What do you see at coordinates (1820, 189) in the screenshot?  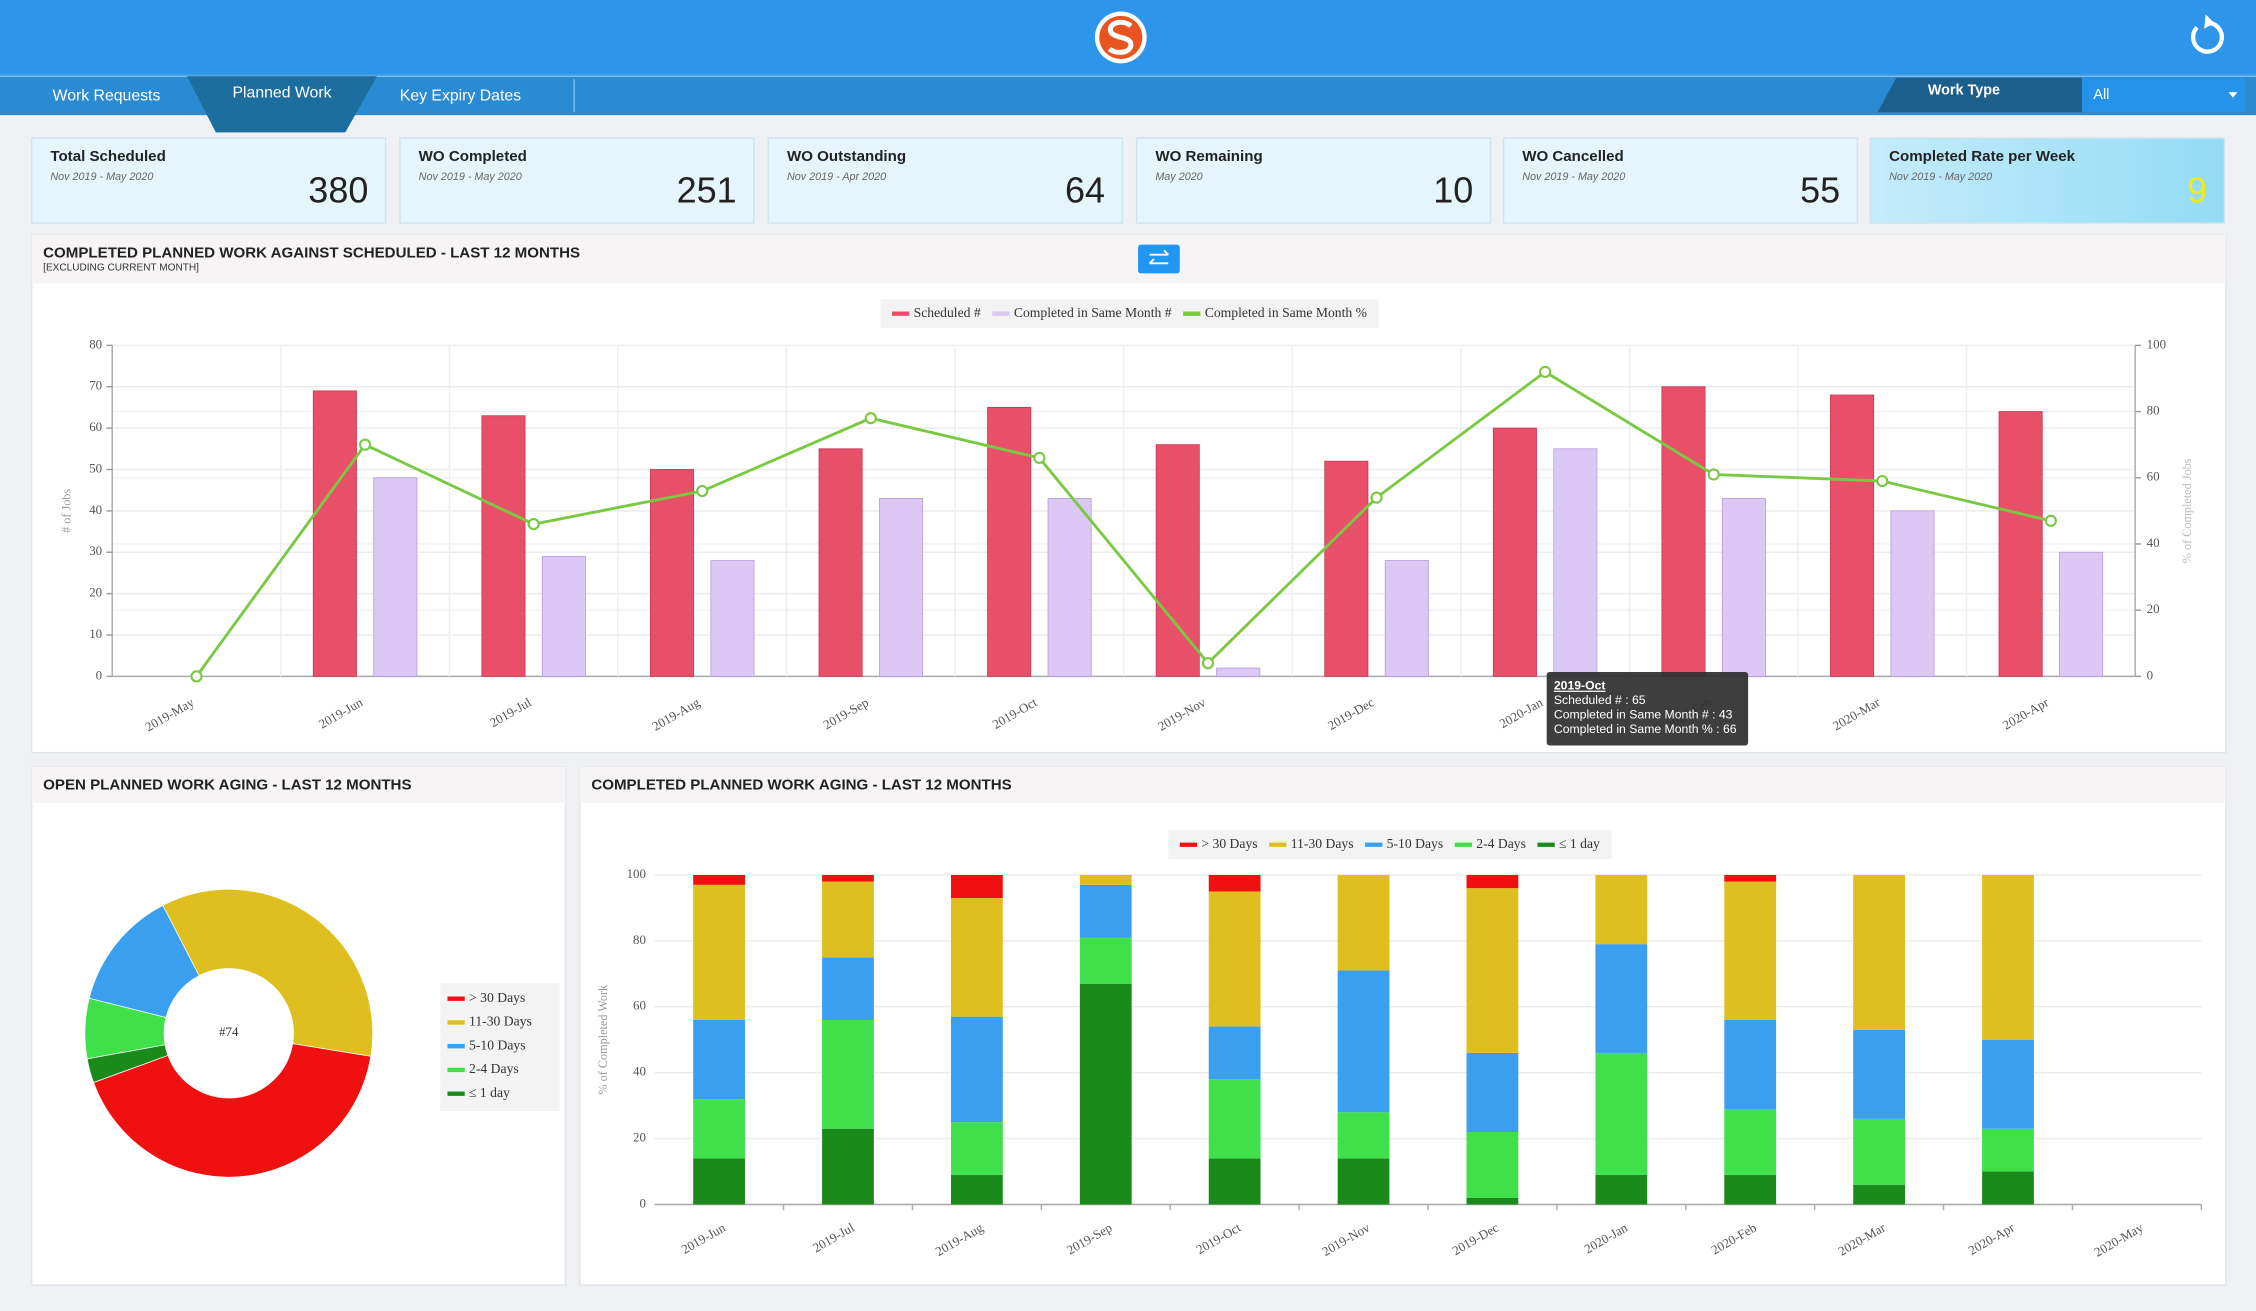 I see `kpi-value: 55` at bounding box center [1820, 189].